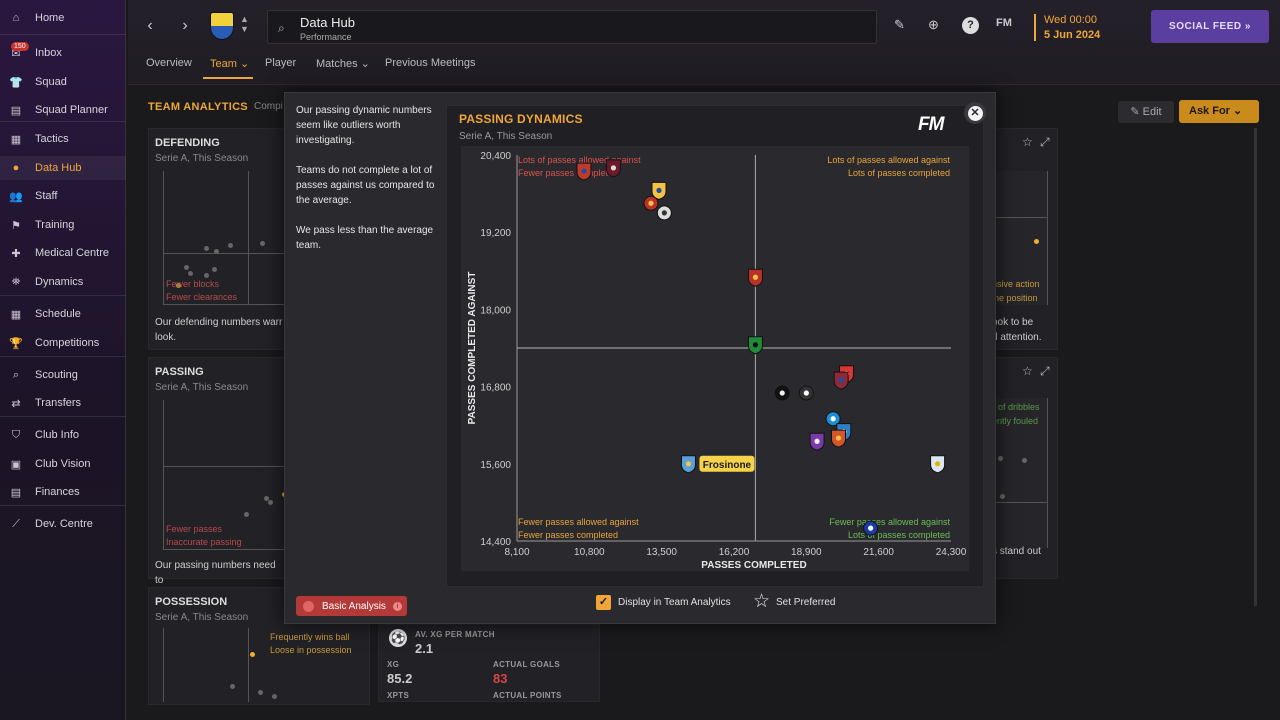 The height and width of the screenshot is (720, 1280). Describe the element at coordinates (244, 24) in the screenshot. I see `chevron-updown-icon: ▲ ▼` at that location.